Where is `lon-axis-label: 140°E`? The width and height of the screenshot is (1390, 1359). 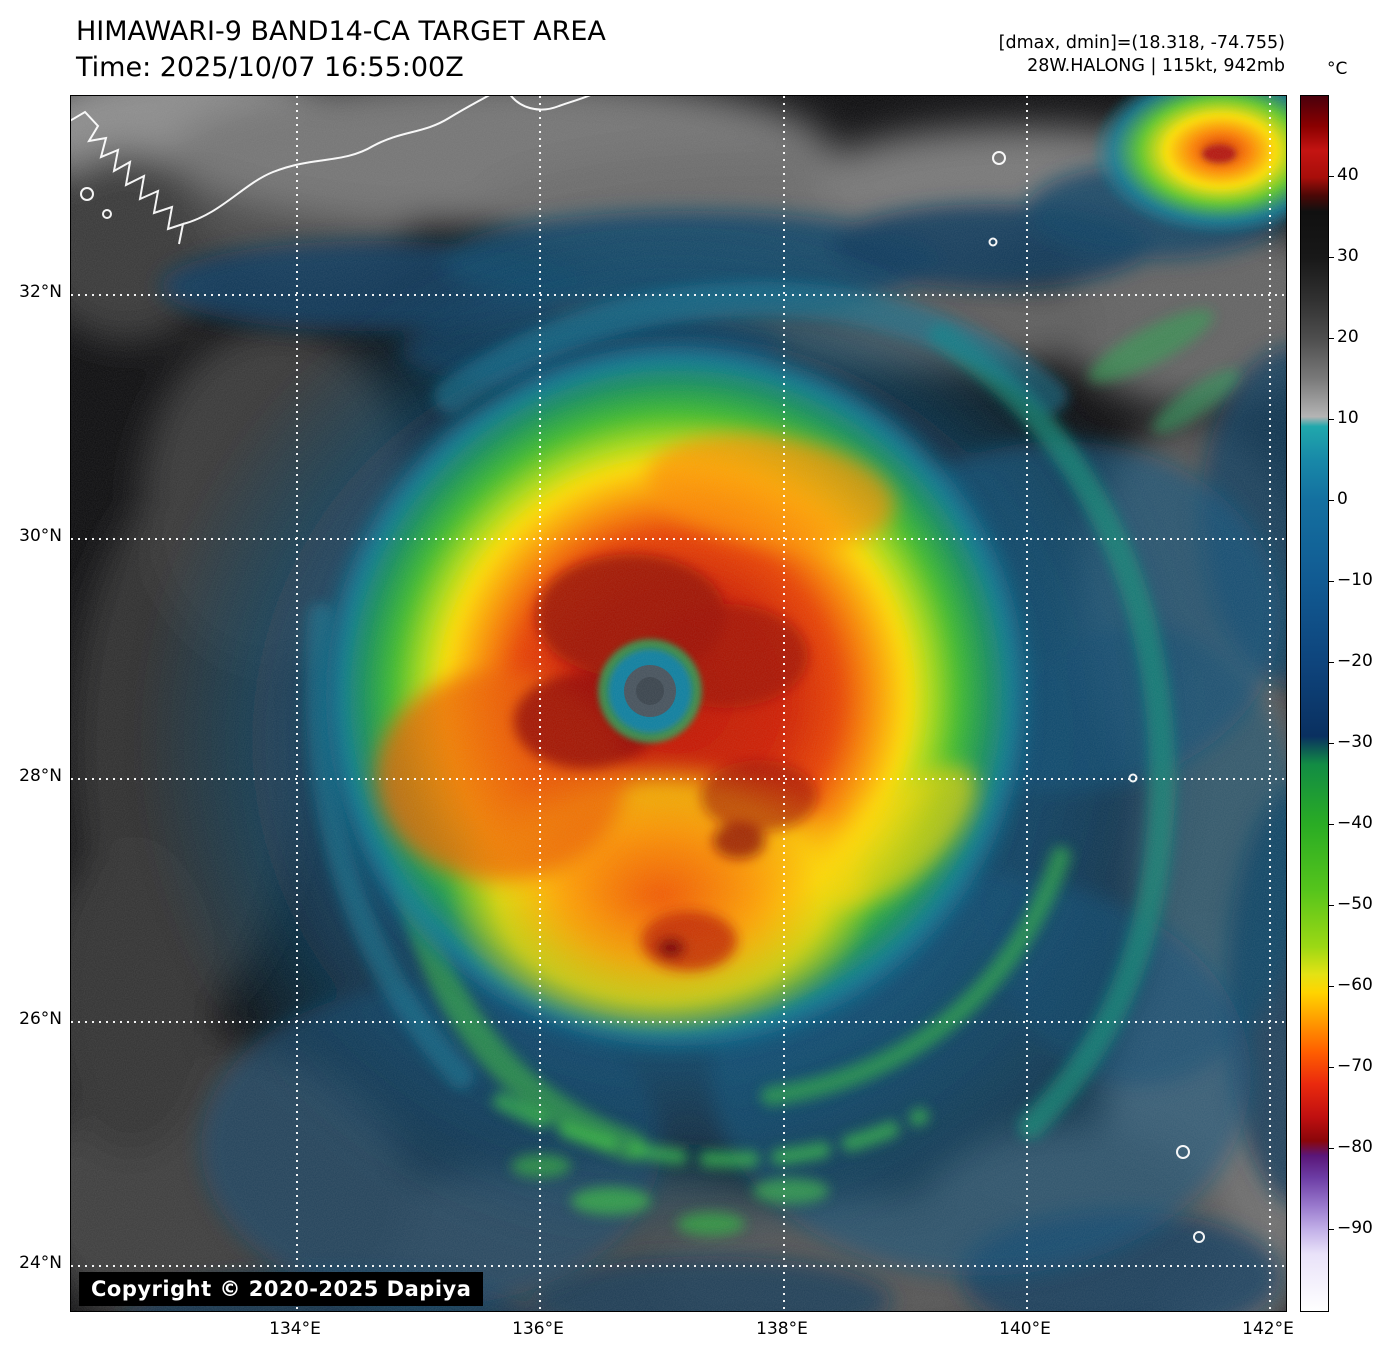
lon-axis-label: 140°E is located at coordinates (1025, 1329).